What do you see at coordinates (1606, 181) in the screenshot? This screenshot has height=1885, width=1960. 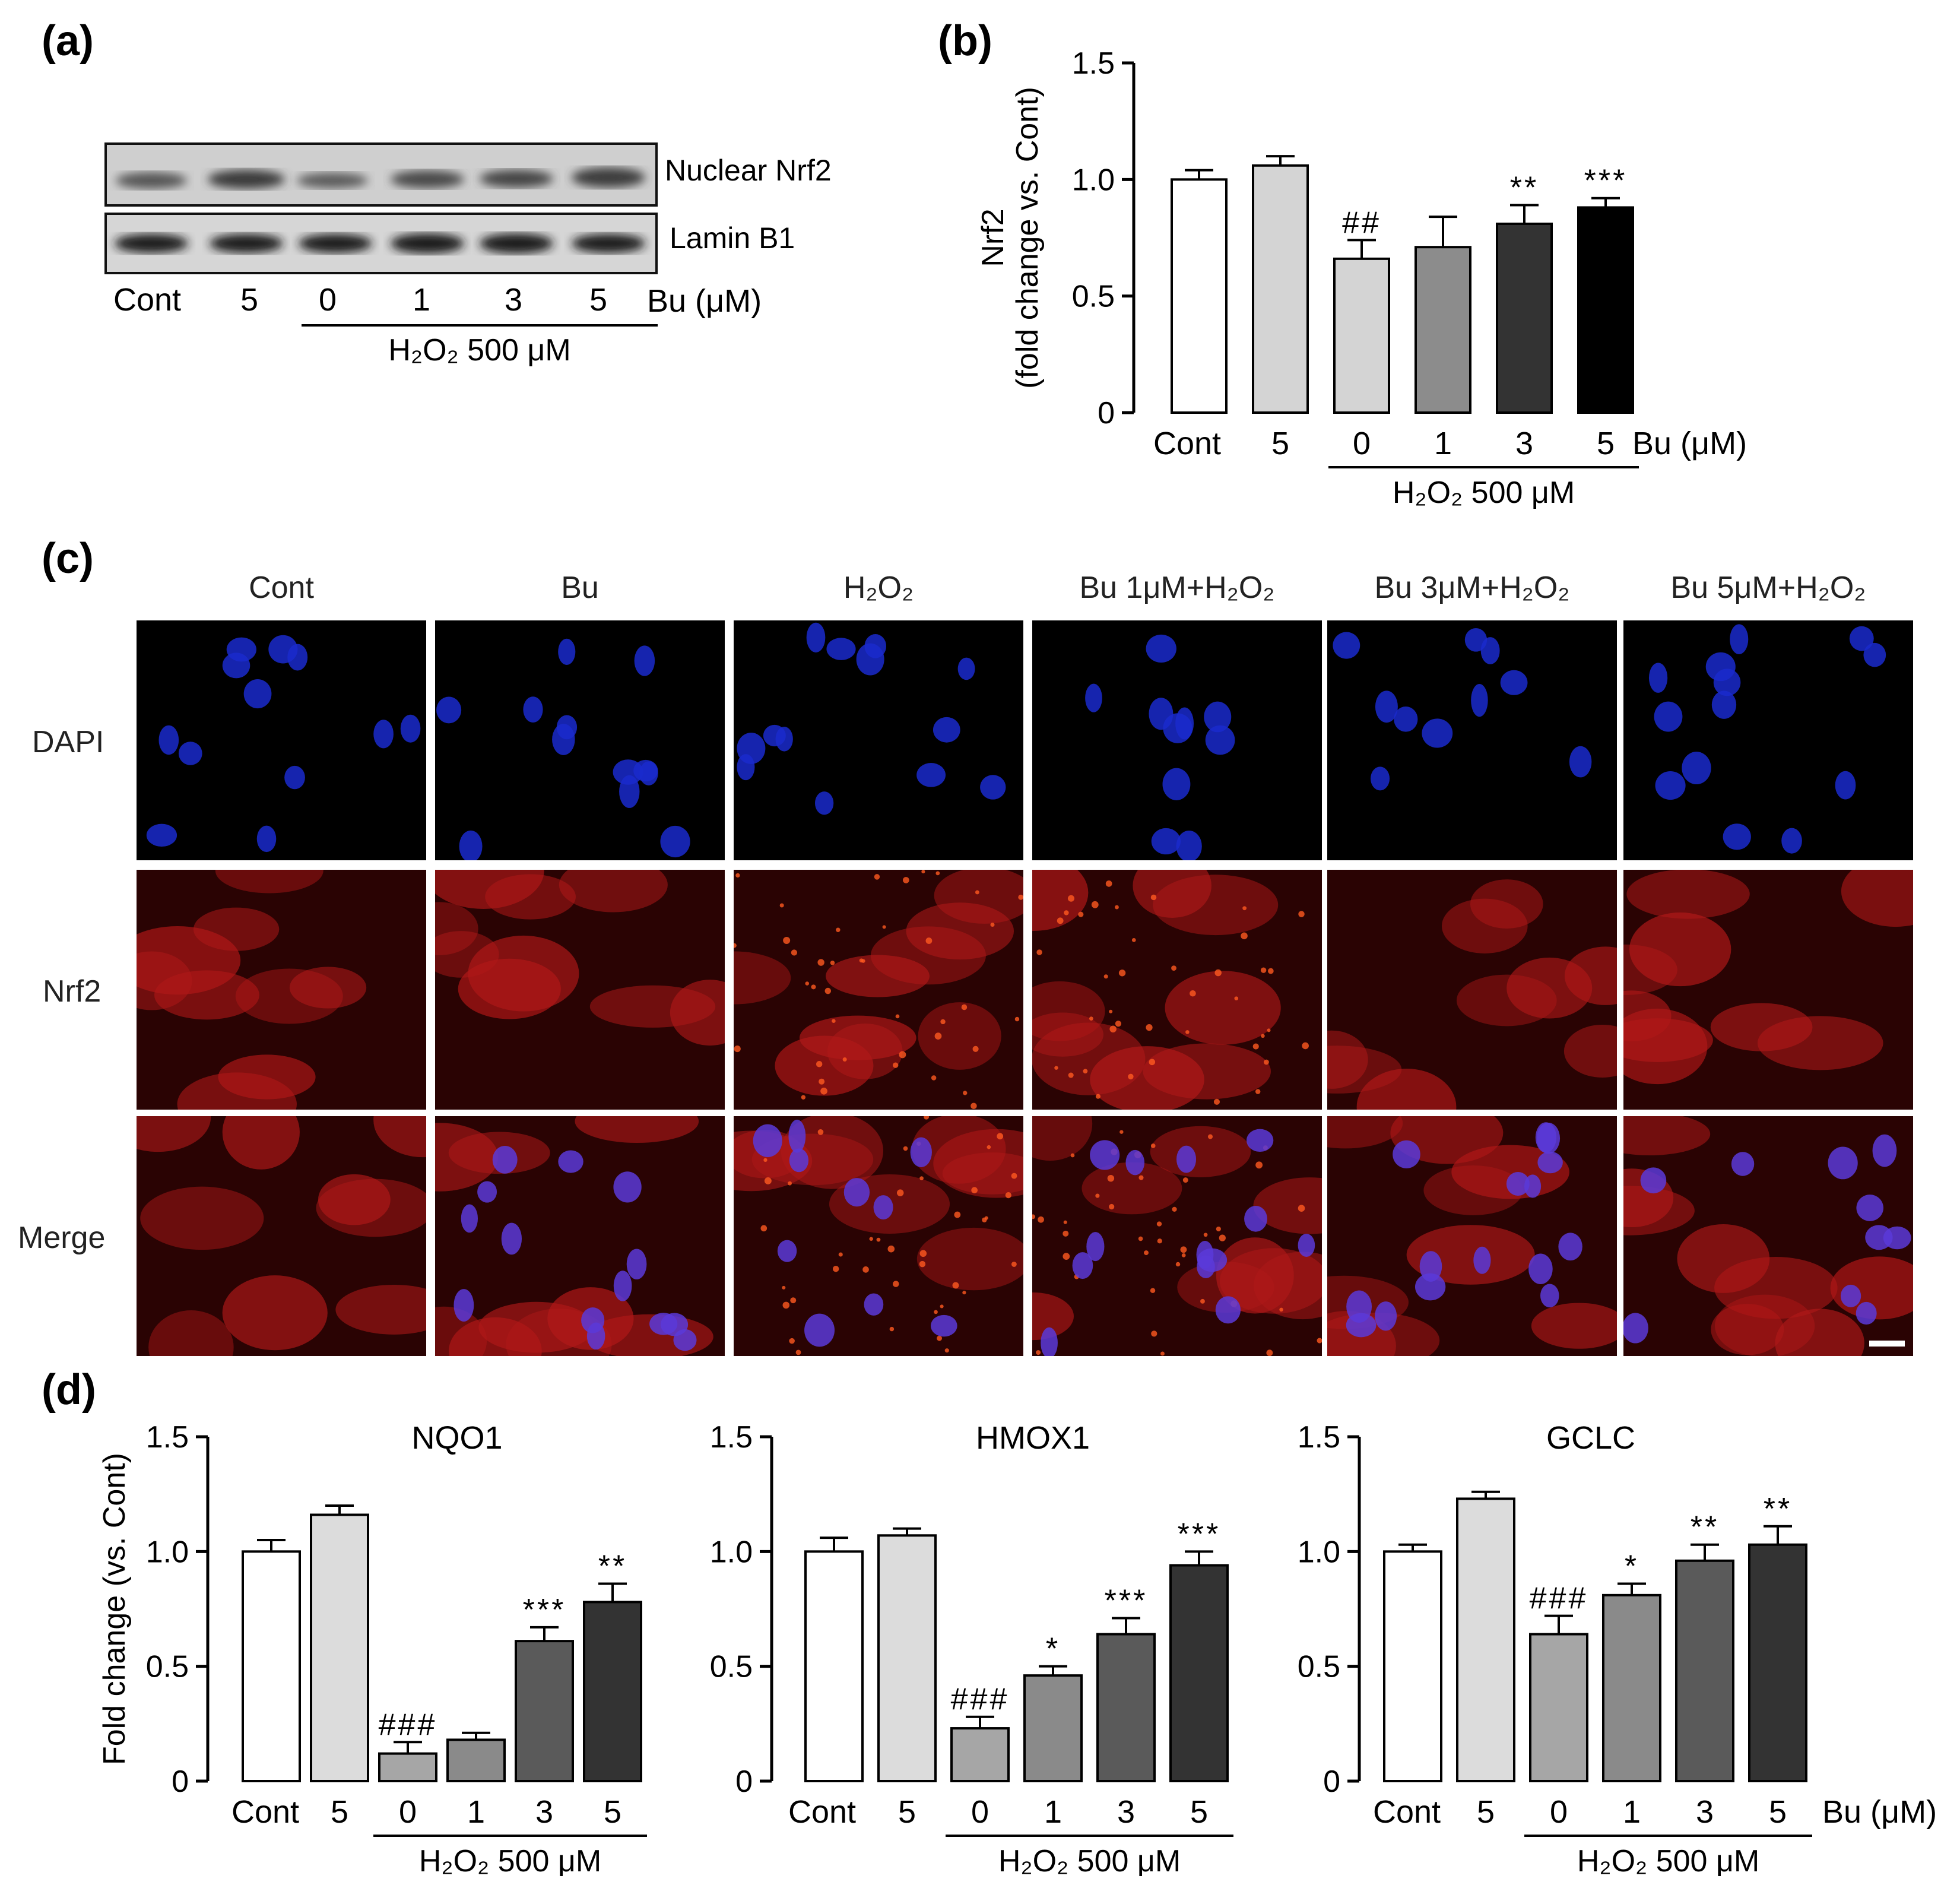 I see `significance-label: ***` at bounding box center [1606, 181].